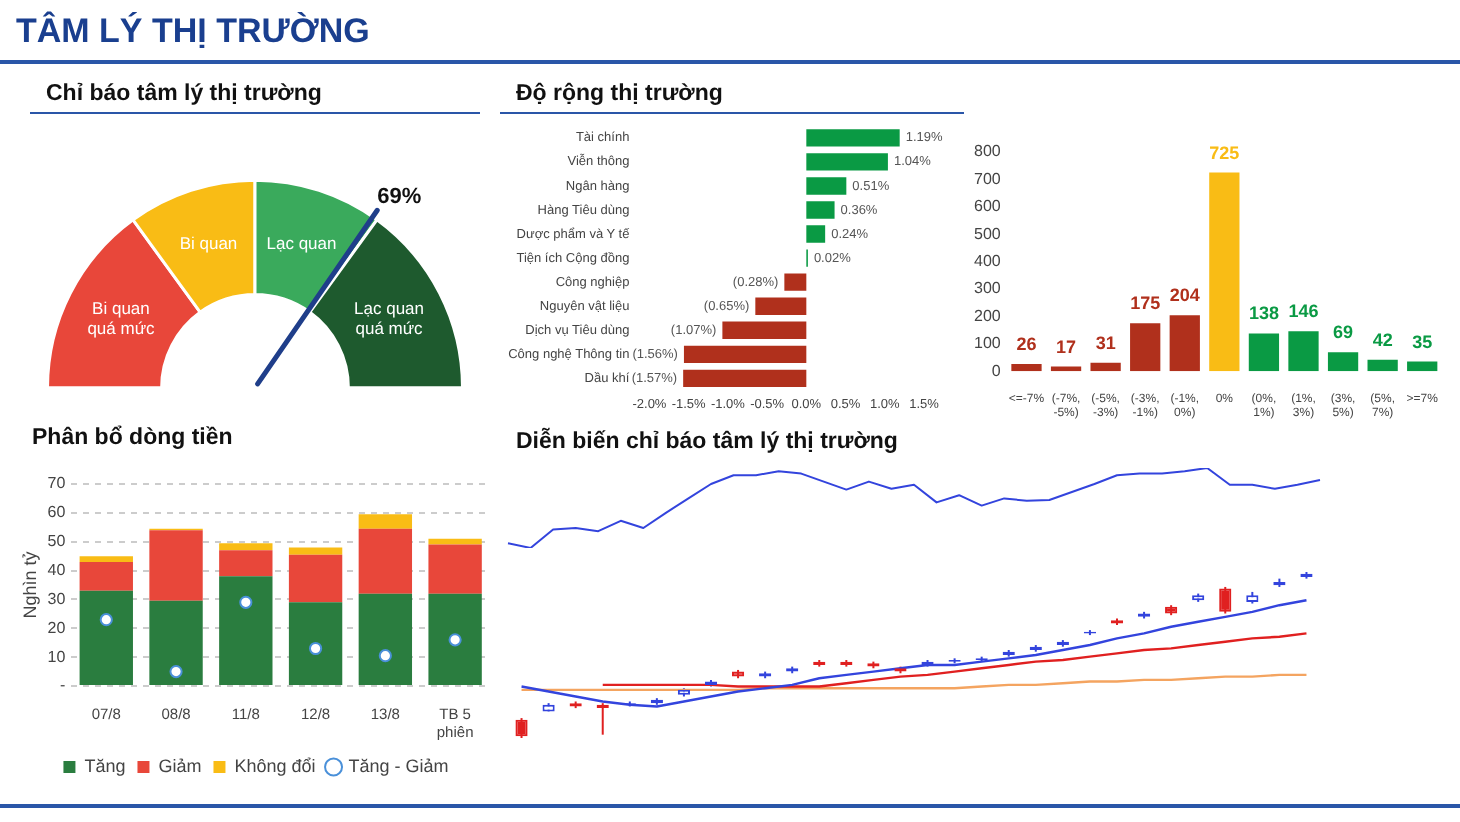 This screenshot has width=1460, height=822. Describe the element at coordinates (1263, 313) in the screenshot. I see `data-label: 138` at that location.